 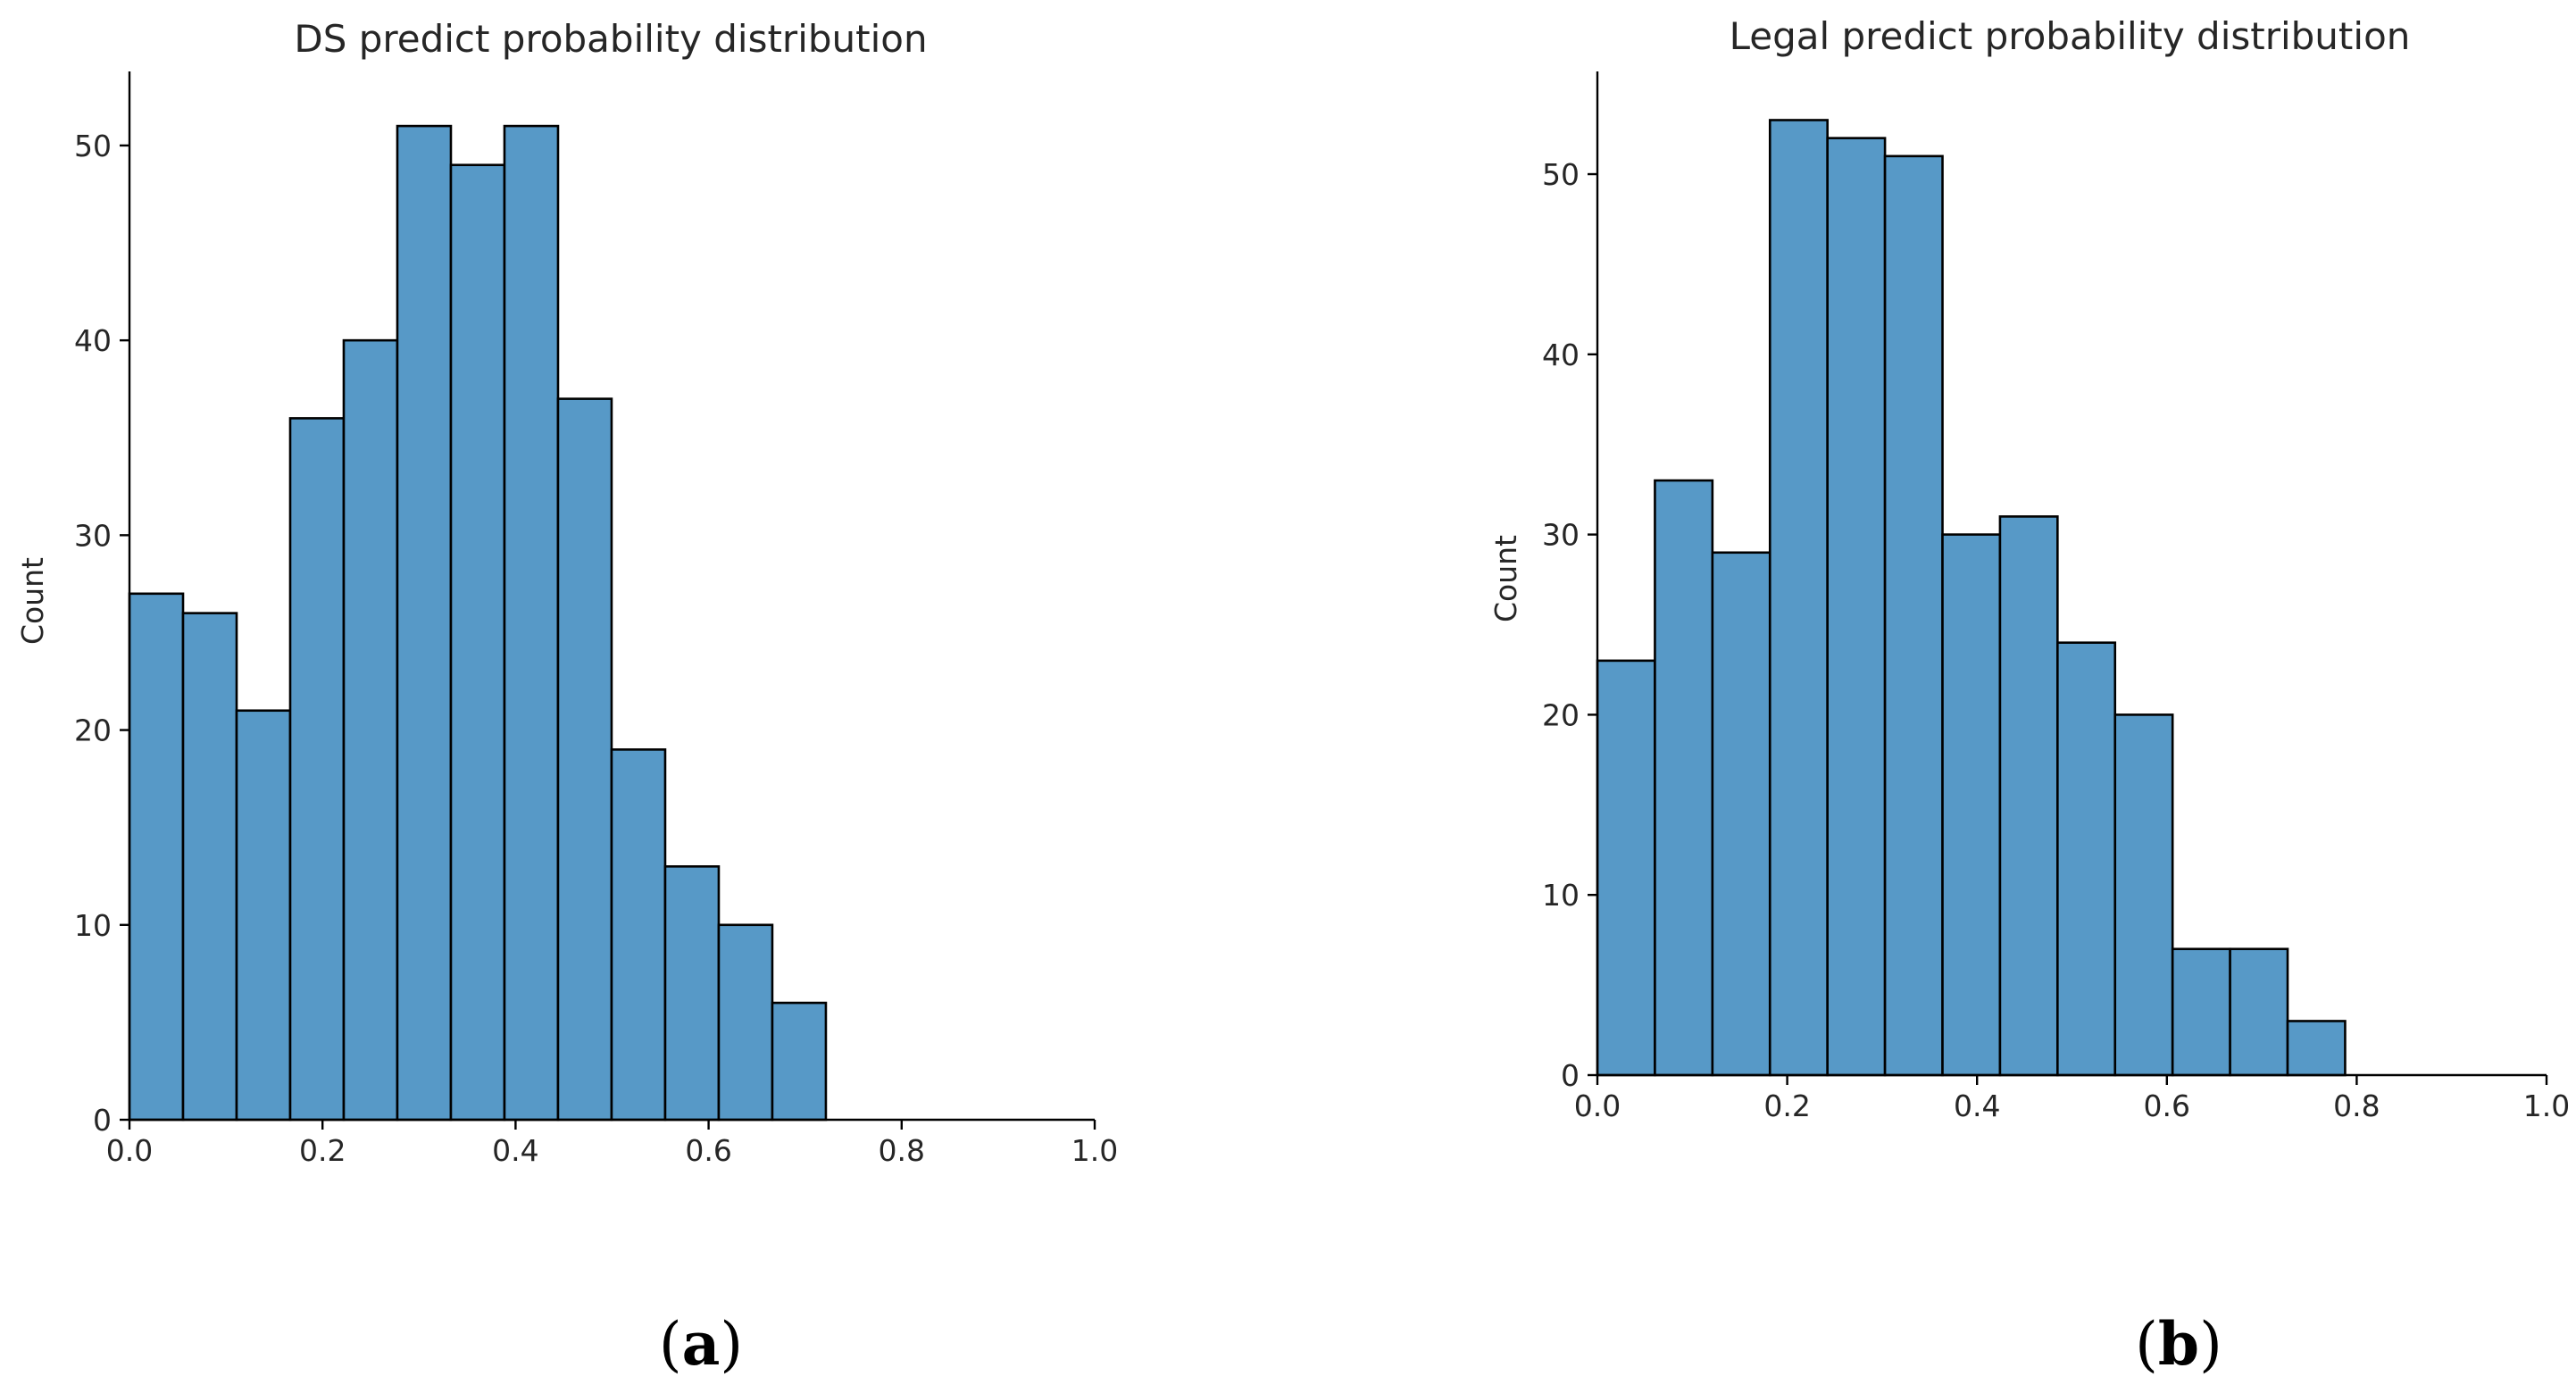 I want to click on y-tick-label-b: 10, so click(x=1561, y=895).